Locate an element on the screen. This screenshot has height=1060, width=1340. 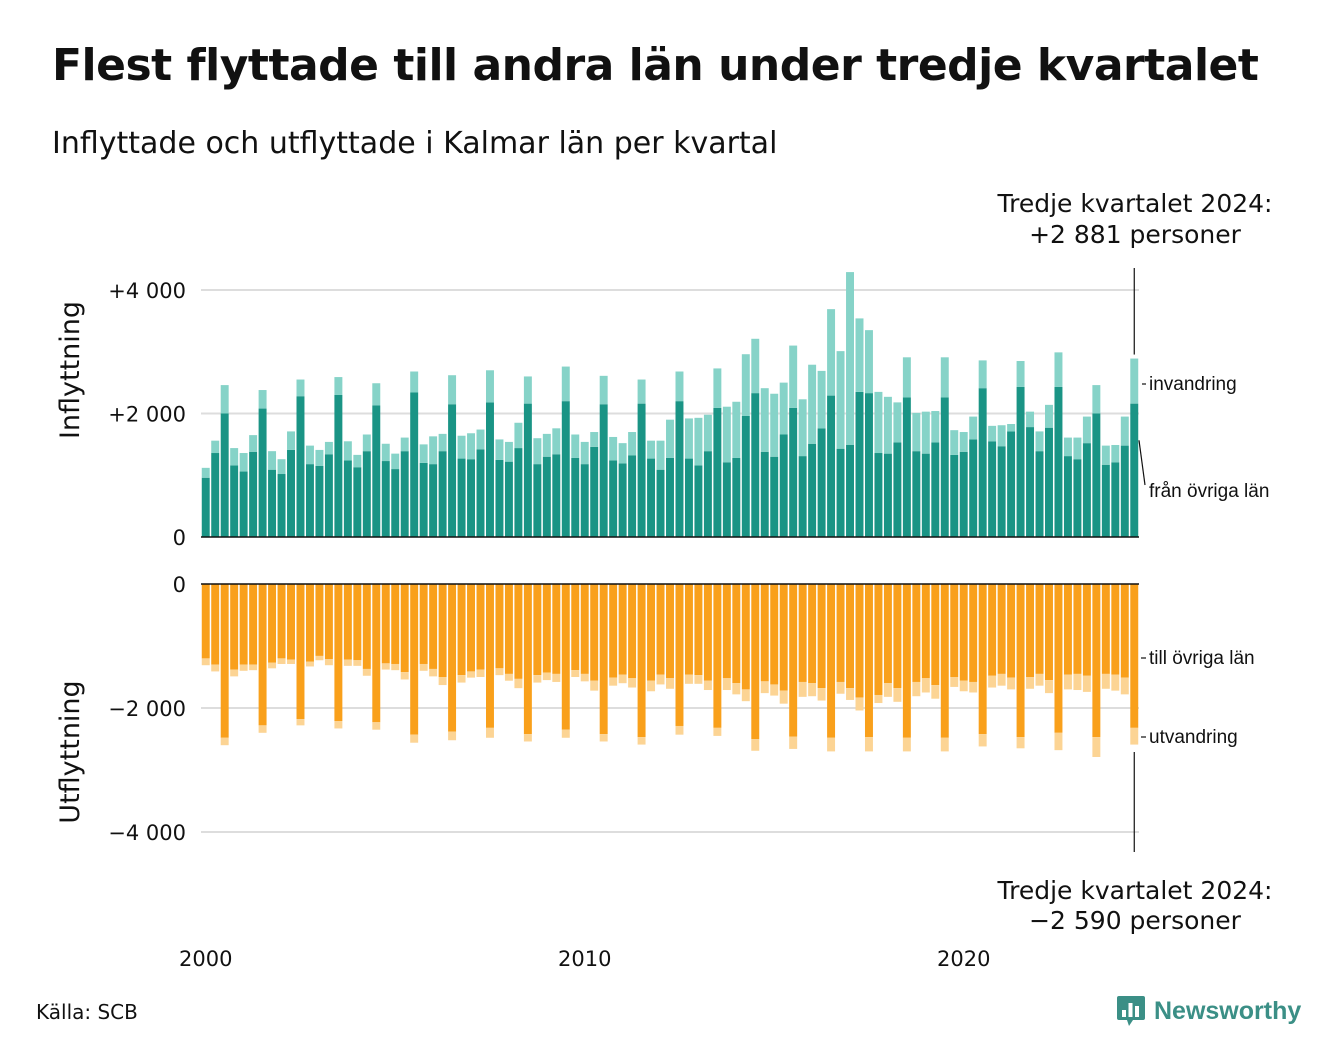
brand-name: Newsworthy is located at coordinates (1228, 1010).